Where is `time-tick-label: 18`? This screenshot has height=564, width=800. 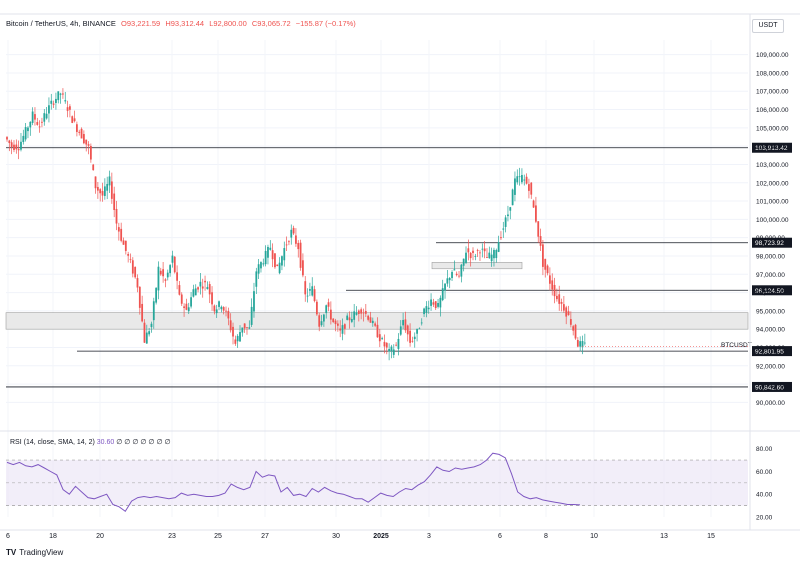 time-tick-label: 18 is located at coordinates (53, 536).